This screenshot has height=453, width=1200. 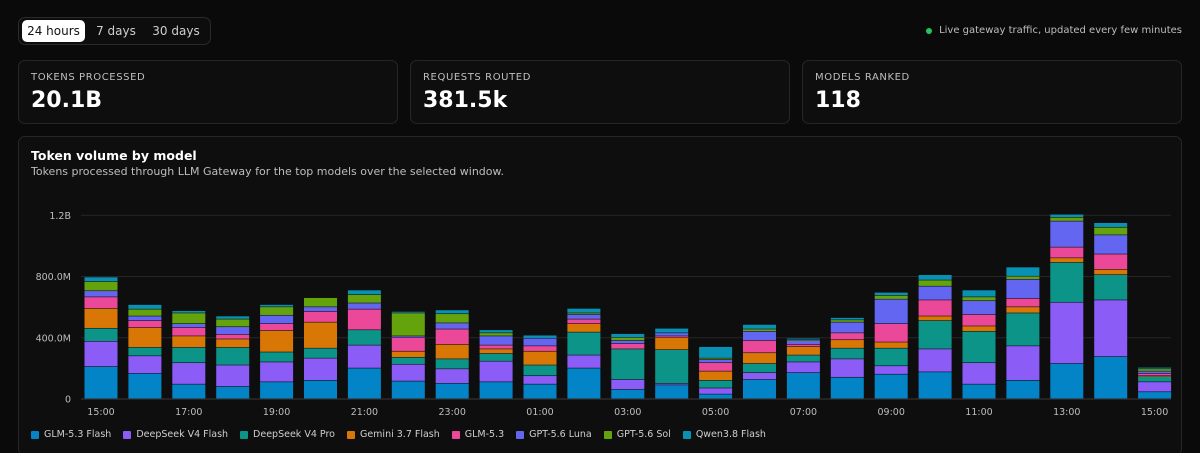 I want to click on range-7-days-button: 7 days, so click(x=116, y=31).